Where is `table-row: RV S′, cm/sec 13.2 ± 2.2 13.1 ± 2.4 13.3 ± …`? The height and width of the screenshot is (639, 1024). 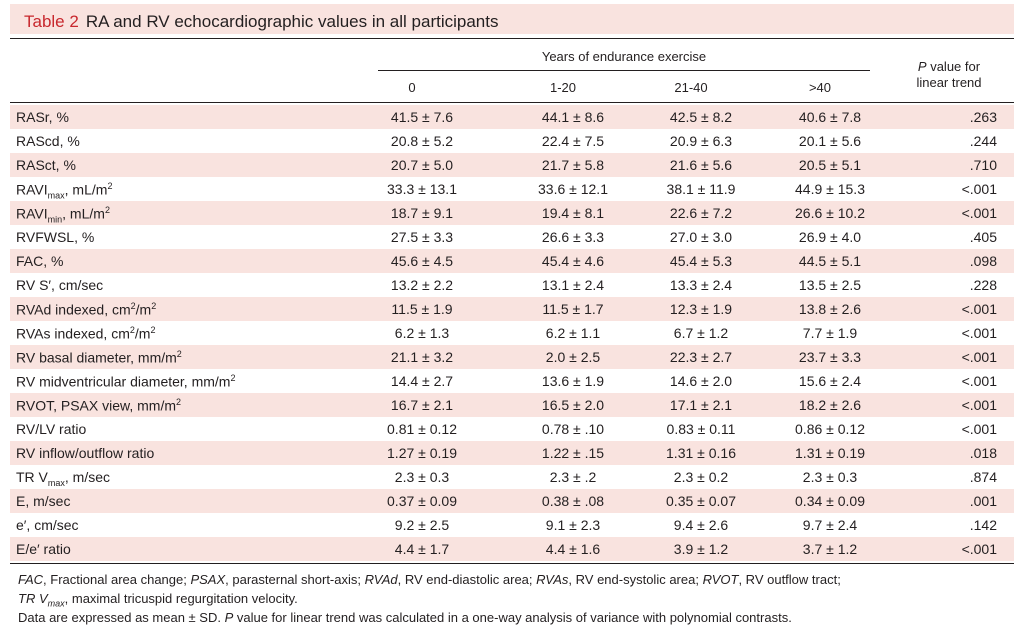 table-row: RV S′, cm/sec 13.2 ± 2.2 13.1 ± 2.4 13.3 ± … is located at coordinates (512, 285).